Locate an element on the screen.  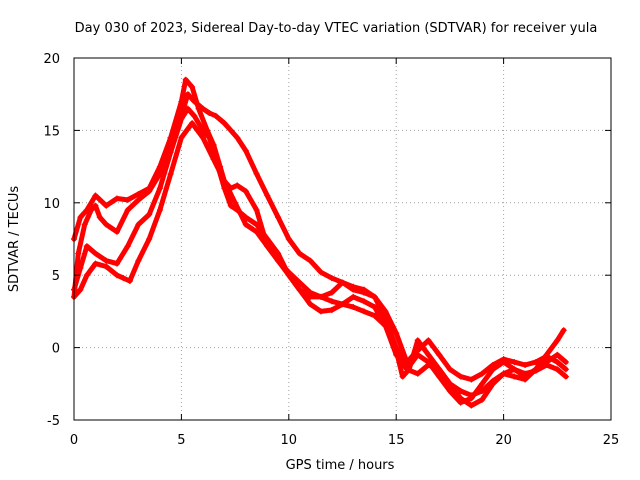
y-tick-label: 15 is located at coordinates (51, 131).